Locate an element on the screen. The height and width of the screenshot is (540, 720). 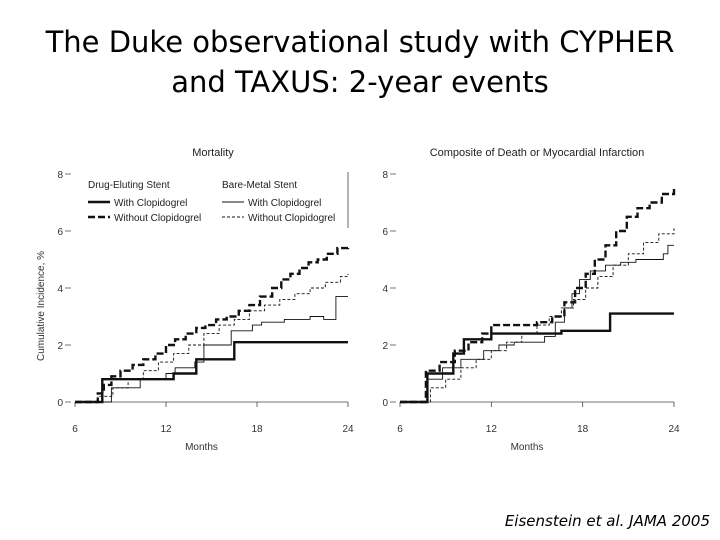
chart1-ytick-label: 8 is located at coordinates (60, 175).